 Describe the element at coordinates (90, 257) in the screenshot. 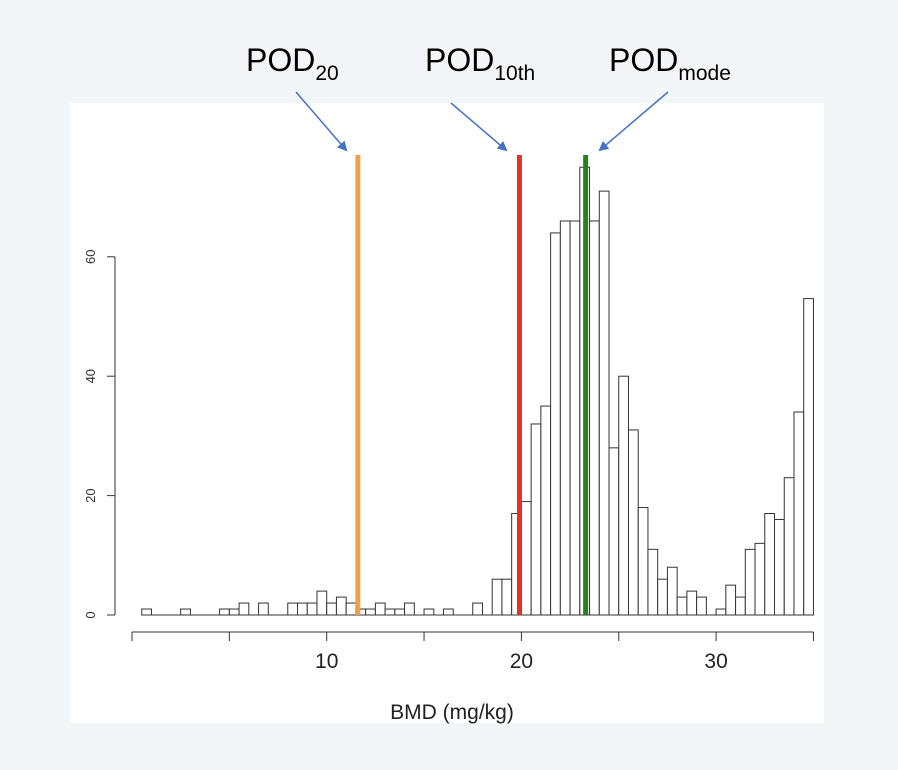

I see `y-tick-label: 60` at that location.